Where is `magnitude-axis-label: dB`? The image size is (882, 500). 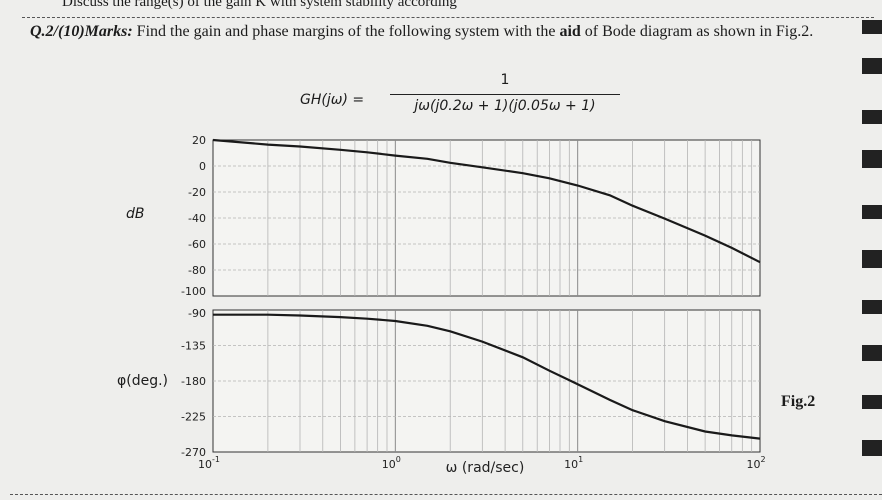
magnitude-axis-label: dB is located at coordinates (135, 214).